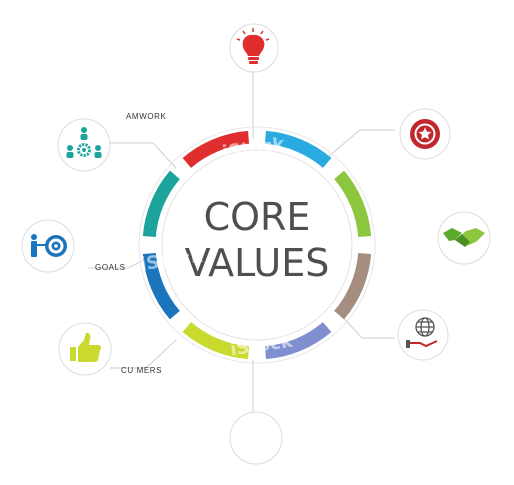 The width and height of the screenshot is (514, 485). What do you see at coordinates (257, 263) in the screenshot?
I see `center-title-line2: VALUES` at bounding box center [257, 263].